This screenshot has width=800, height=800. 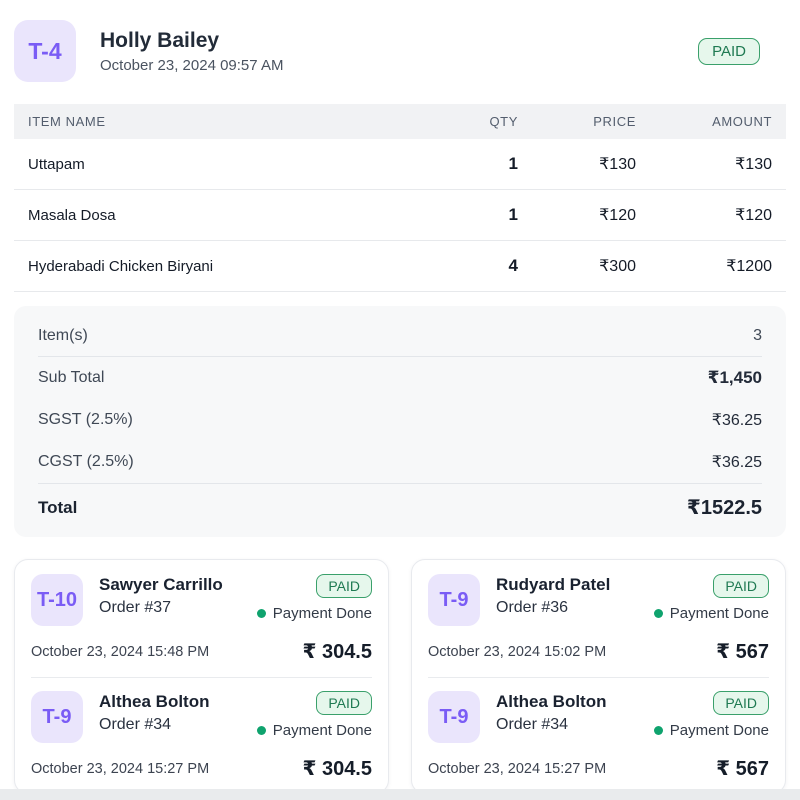 What do you see at coordinates (161, 584) in the screenshot?
I see `customer-name: Sawyer Carrillo` at bounding box center [161, 584].